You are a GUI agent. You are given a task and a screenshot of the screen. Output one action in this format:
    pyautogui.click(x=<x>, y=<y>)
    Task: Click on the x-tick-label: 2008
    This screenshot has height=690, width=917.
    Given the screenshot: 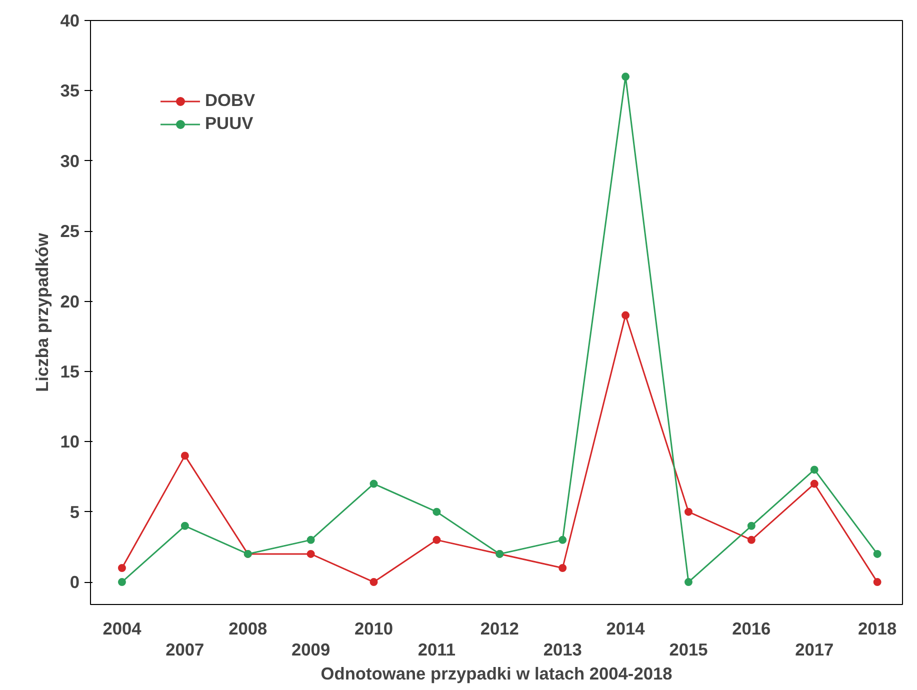 What is the action you would take?
    pyautogui.click(x=248, y=628)
    